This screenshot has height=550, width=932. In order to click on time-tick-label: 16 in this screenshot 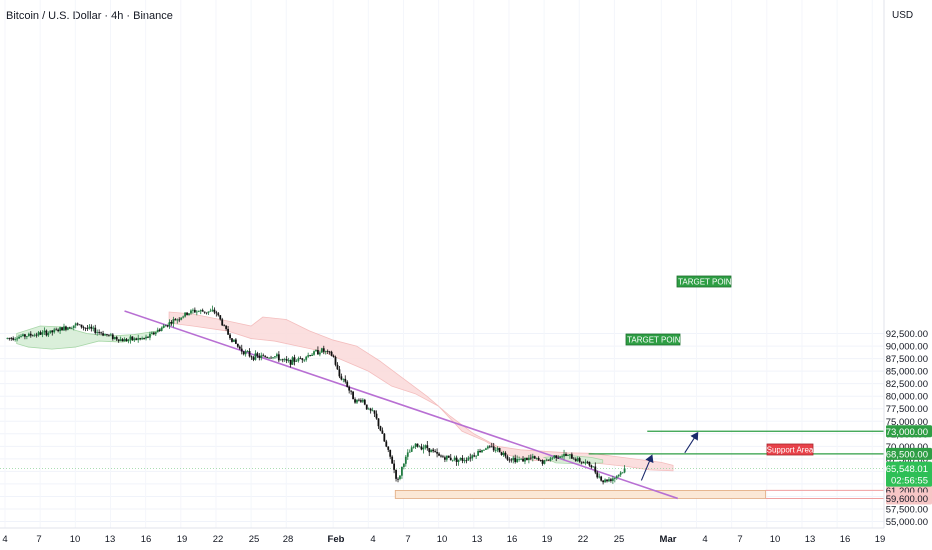, I will do `click(512, 539)`.